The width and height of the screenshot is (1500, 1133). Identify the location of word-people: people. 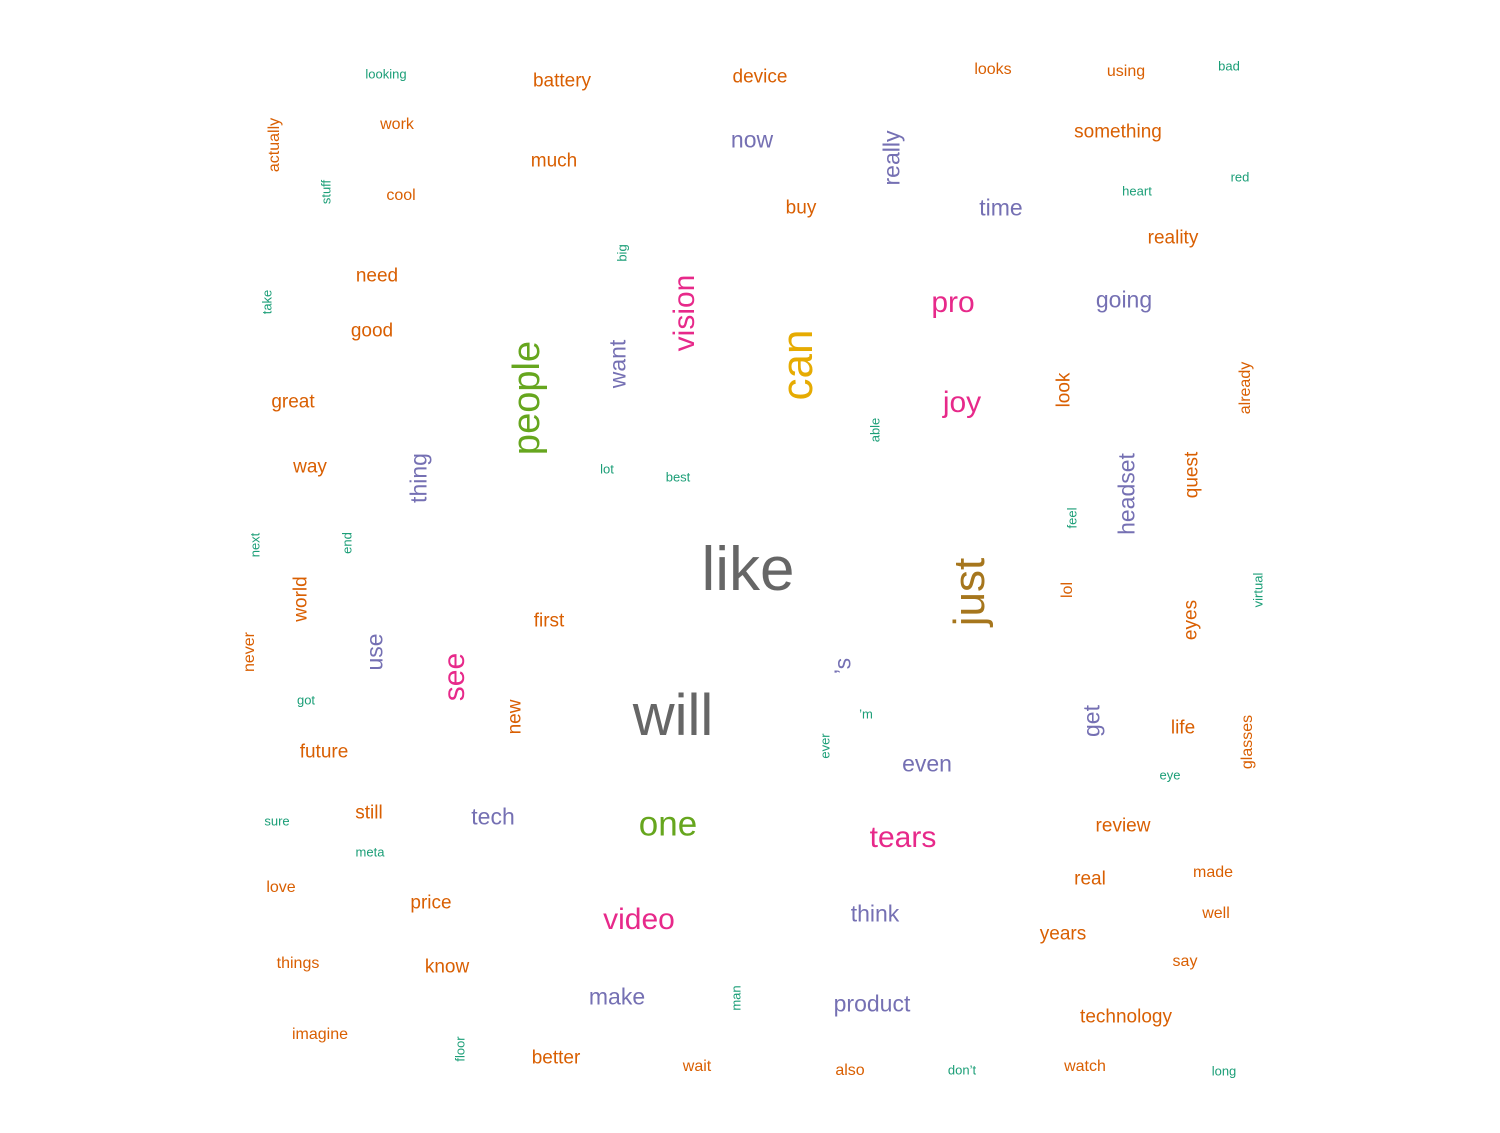
(527, 398).